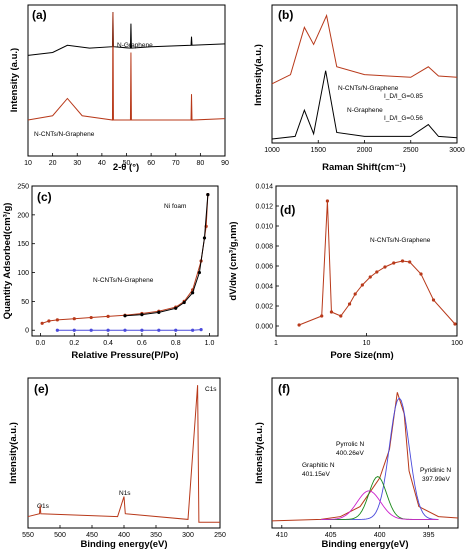 This screenshot has height=550, width=465. I want to click on x-tick-label: 100, so click(457, 343).